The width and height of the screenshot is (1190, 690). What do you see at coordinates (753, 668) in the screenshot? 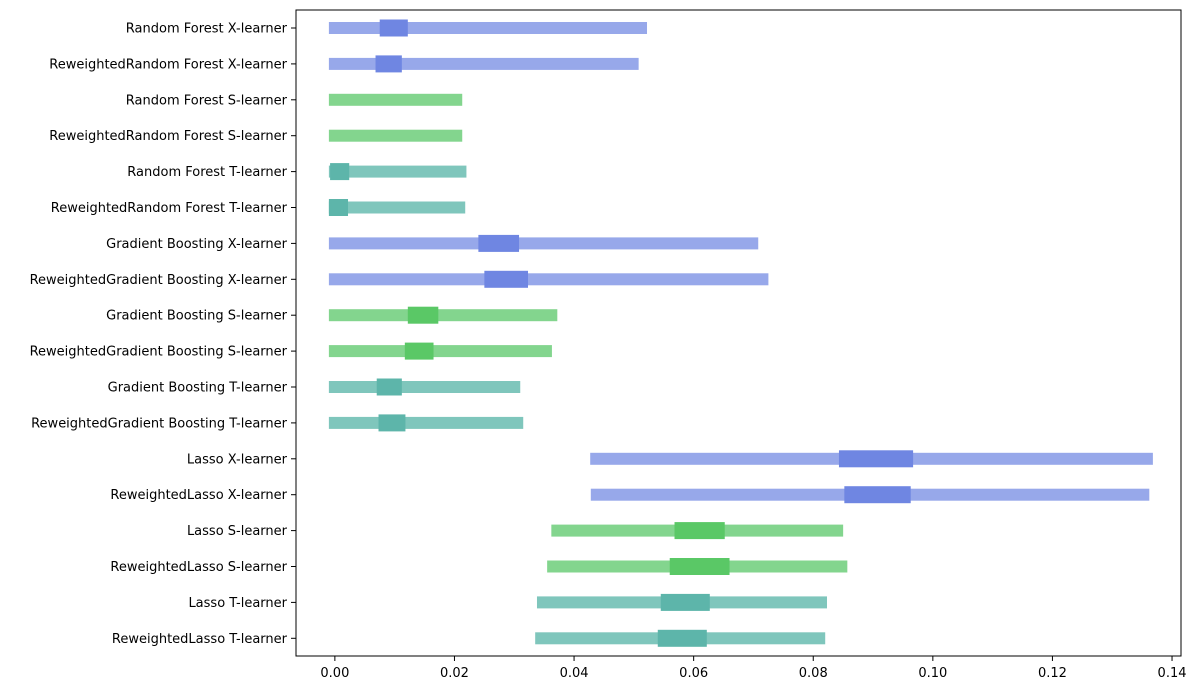
I see `x-axis: 0.00 0.02 0.04 0.06 0.08 0.10 0.12 0.14` at bounding box center [753, 668].